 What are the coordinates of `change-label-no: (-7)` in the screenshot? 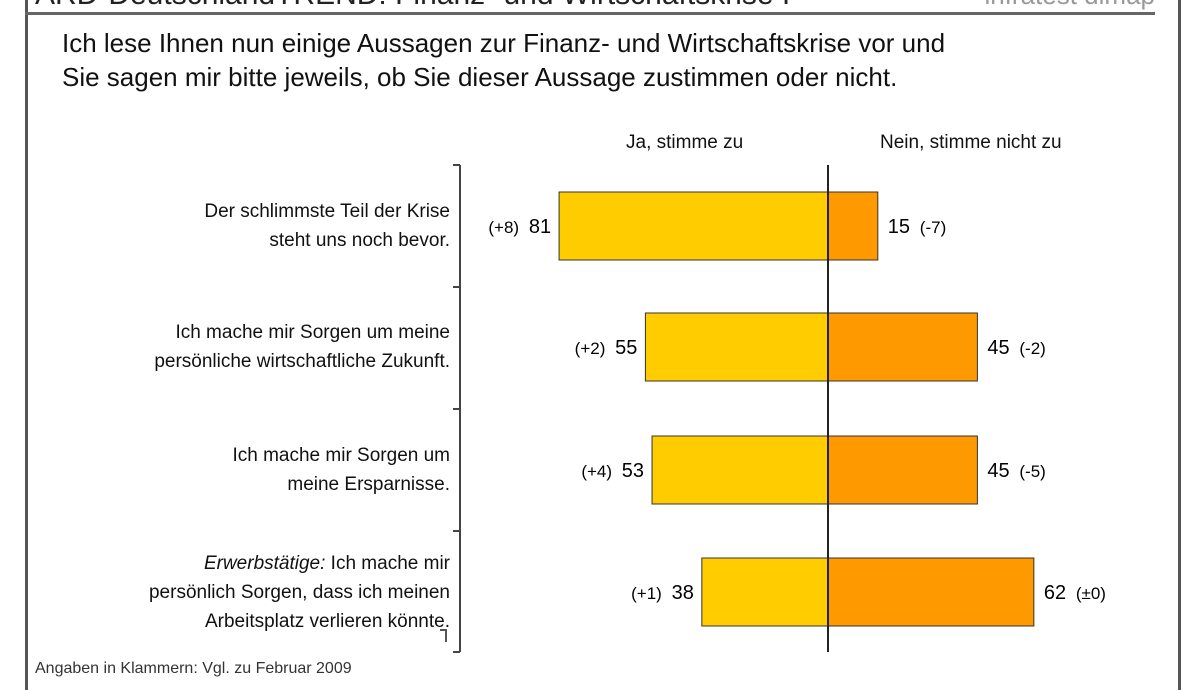 It's located at (933, 227).